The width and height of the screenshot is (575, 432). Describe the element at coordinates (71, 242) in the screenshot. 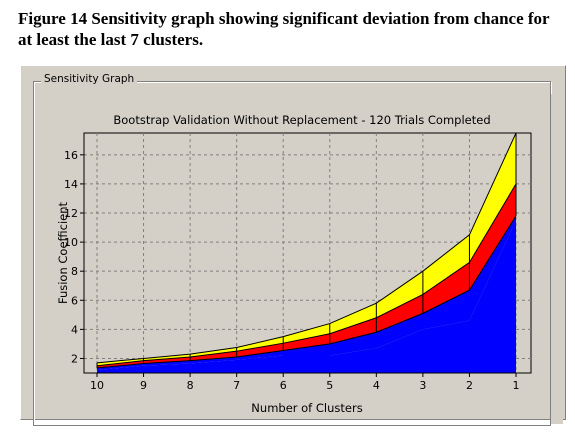

I see `y-tick-label: 10` at that location.